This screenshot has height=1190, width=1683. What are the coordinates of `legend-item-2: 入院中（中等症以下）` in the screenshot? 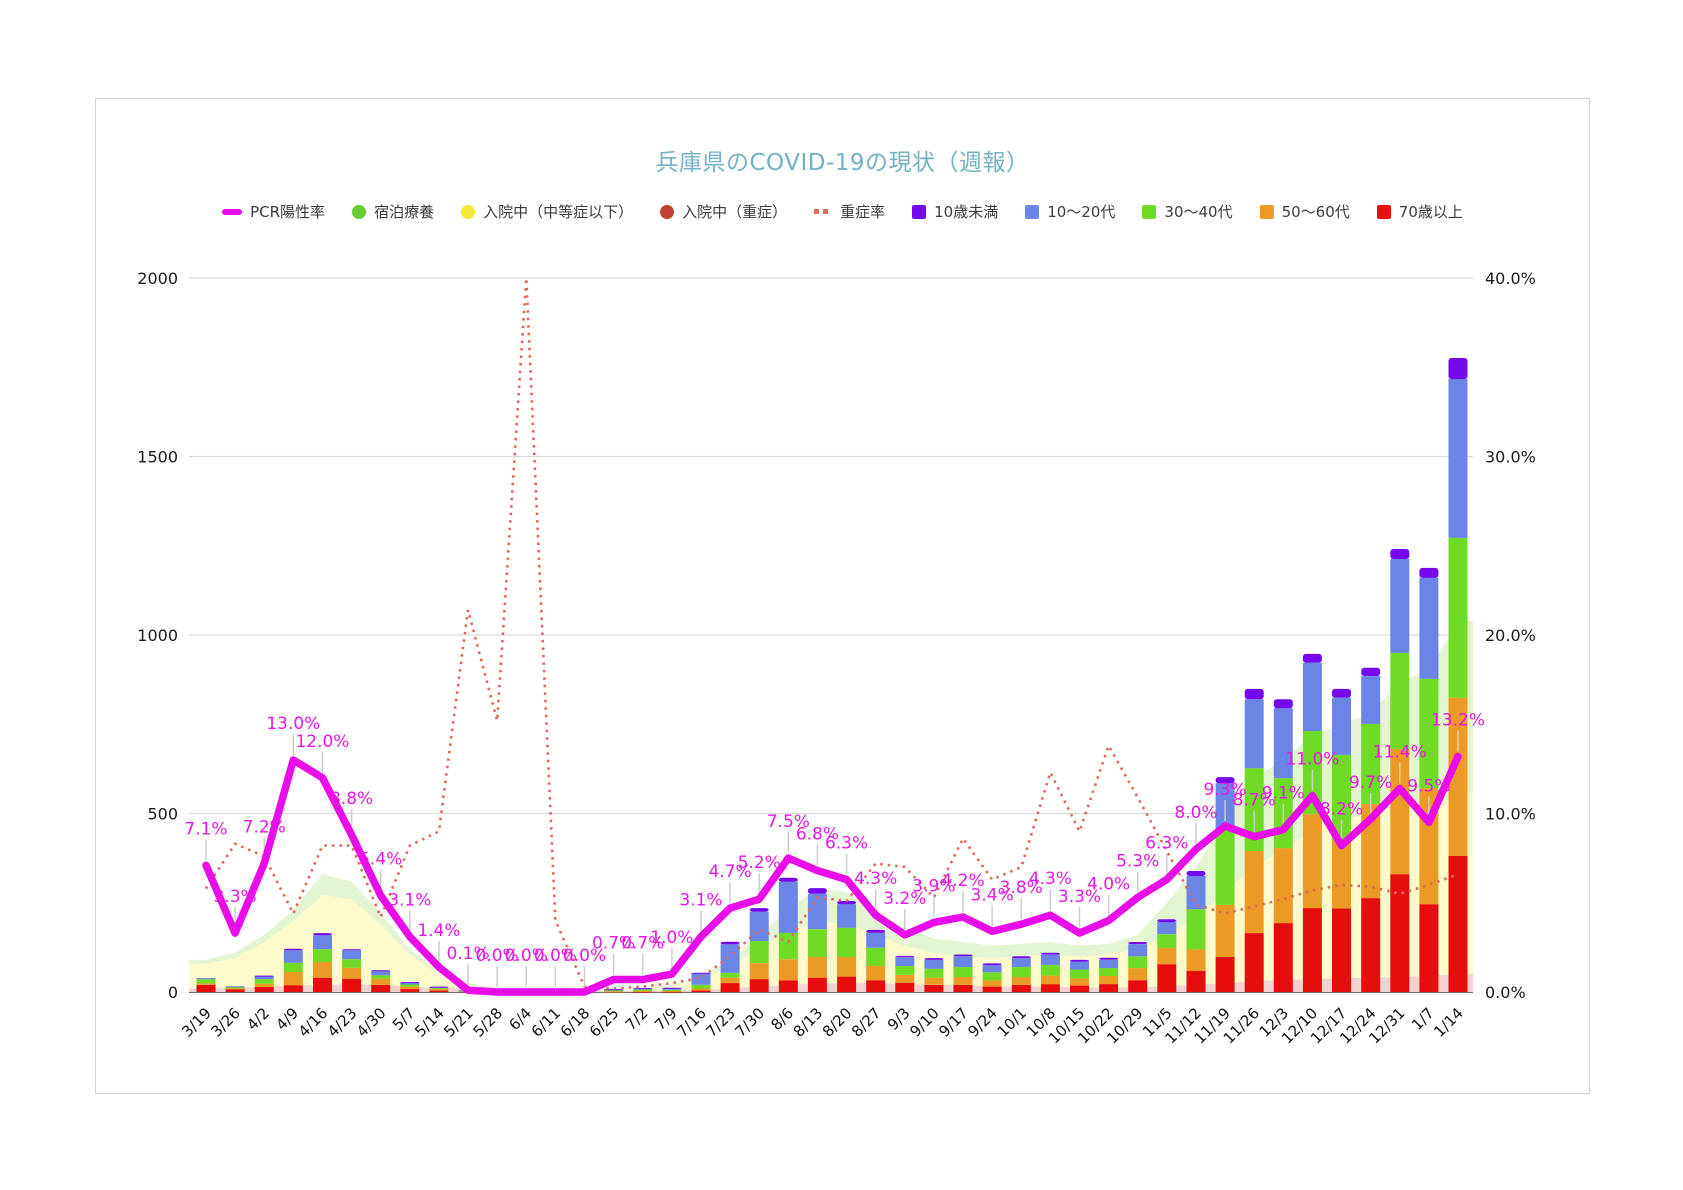 It's located at (547, 211).